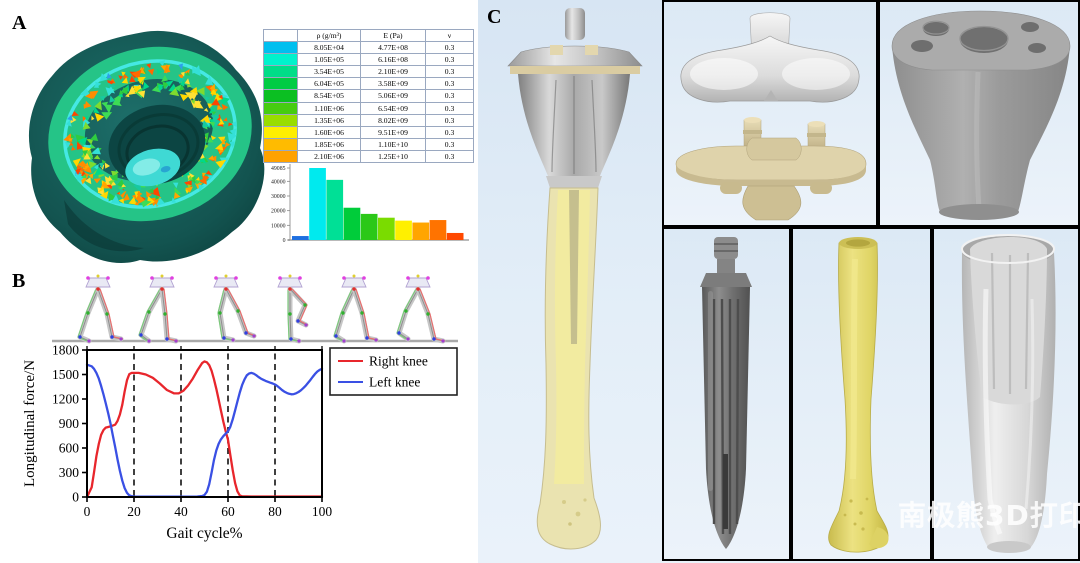 This screenshot has height=563, width=1080. I want to click on tibia-bone-model-image, so click(858, 395).